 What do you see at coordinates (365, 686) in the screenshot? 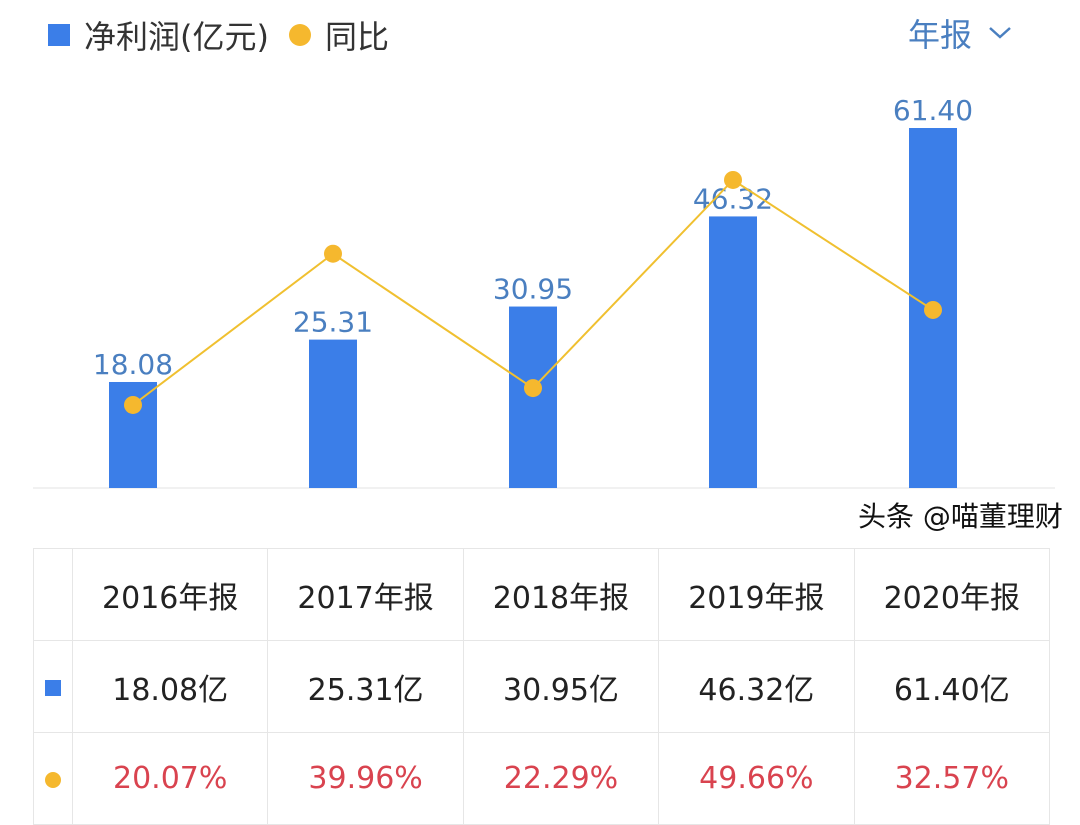
I see `profit-cell: 25.31亿` at bounding box center [365, 686].